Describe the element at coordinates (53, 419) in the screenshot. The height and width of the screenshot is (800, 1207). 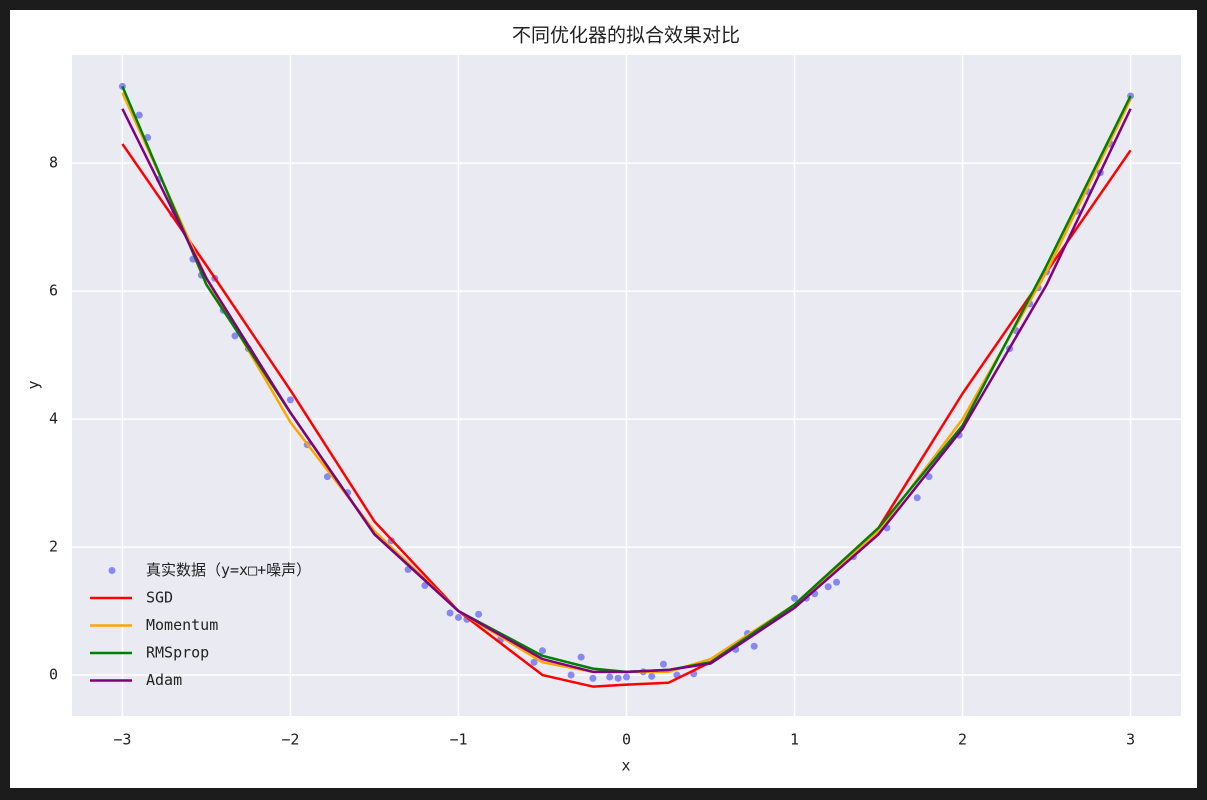
I see `y-tick-label: 4` at that location.